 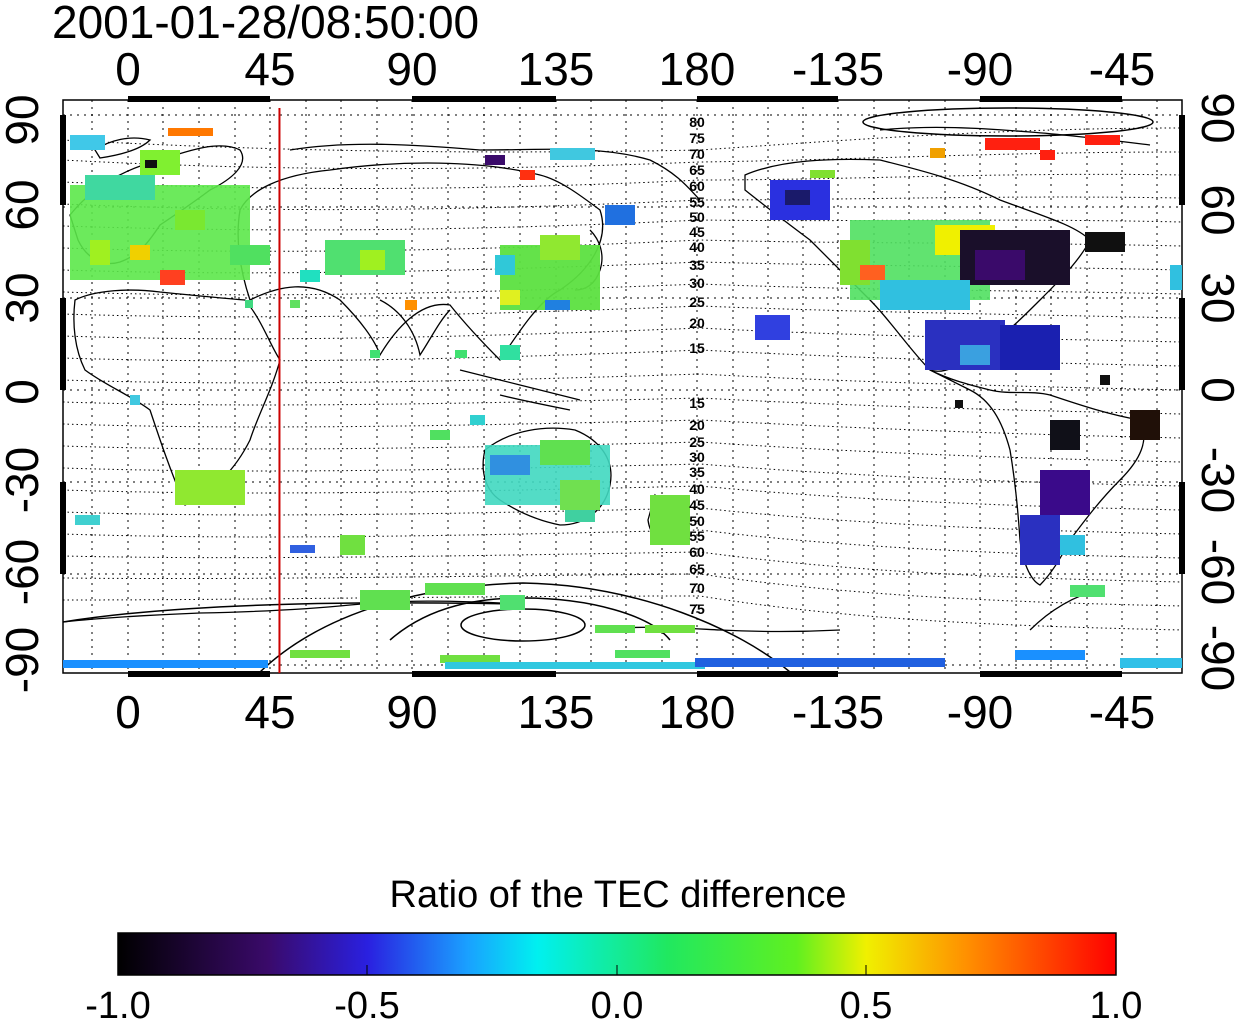 I want to click on colorbar-tick-labels: -1.0 -0.5 0.0 0.5 1.0, so click(x=613, y=1004).